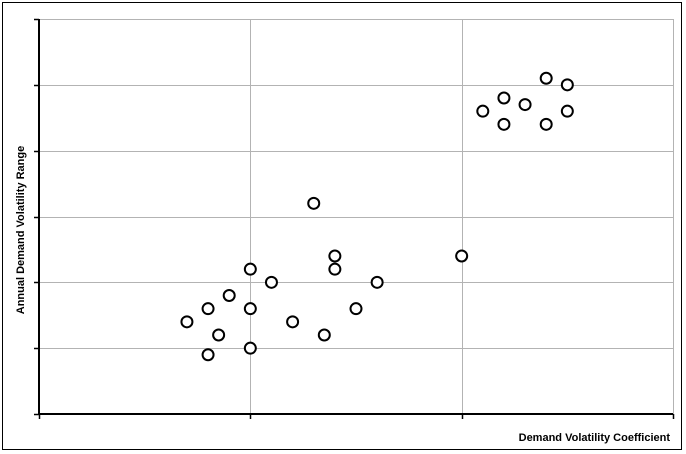  What do you see at coordinates (595, 438) in the screenshot?
I see `x-axis-label: Demand Volatility Coefficient` at bounding box center [595, 438].